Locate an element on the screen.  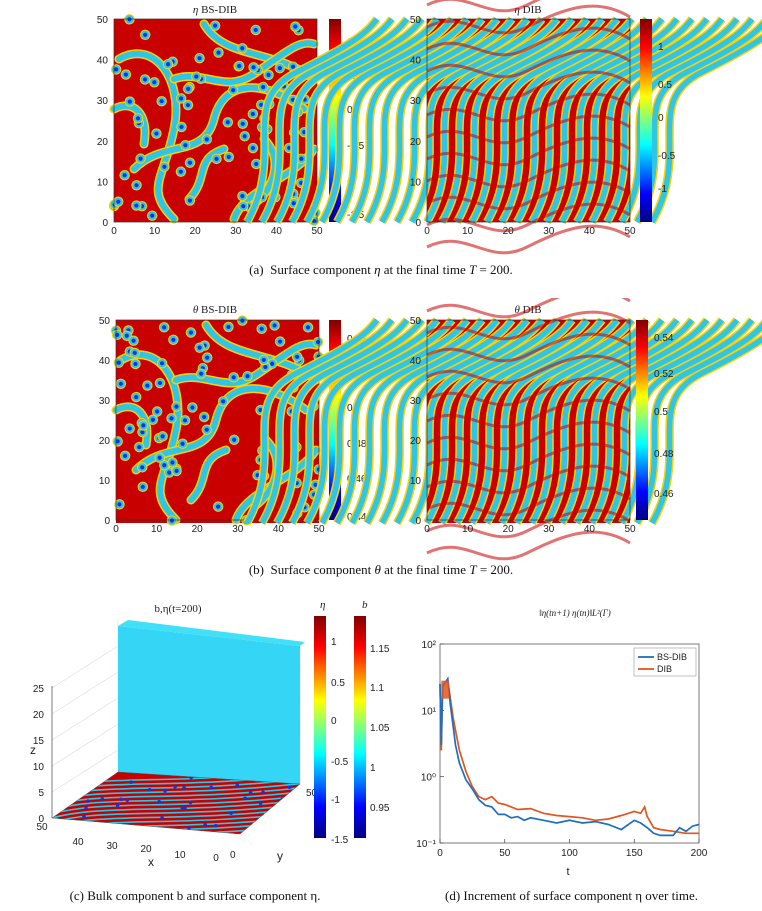
legend-bsdib: BS-DIB is located at coordinates (672, 657).